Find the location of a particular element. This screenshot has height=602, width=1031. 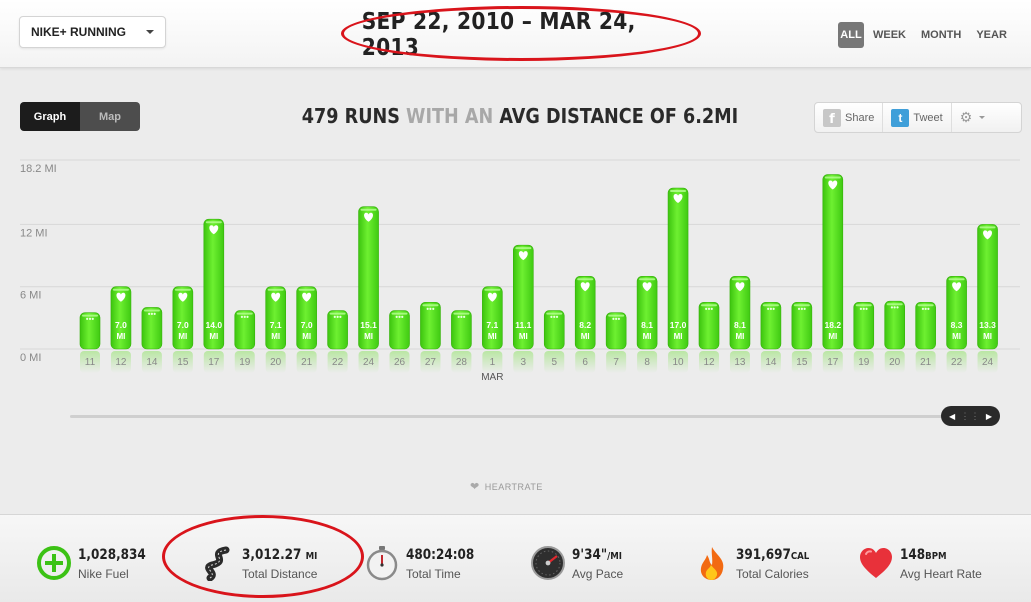

heartrate-toggle: ❤ HEARTRATE is located at coordinates (506, 486).